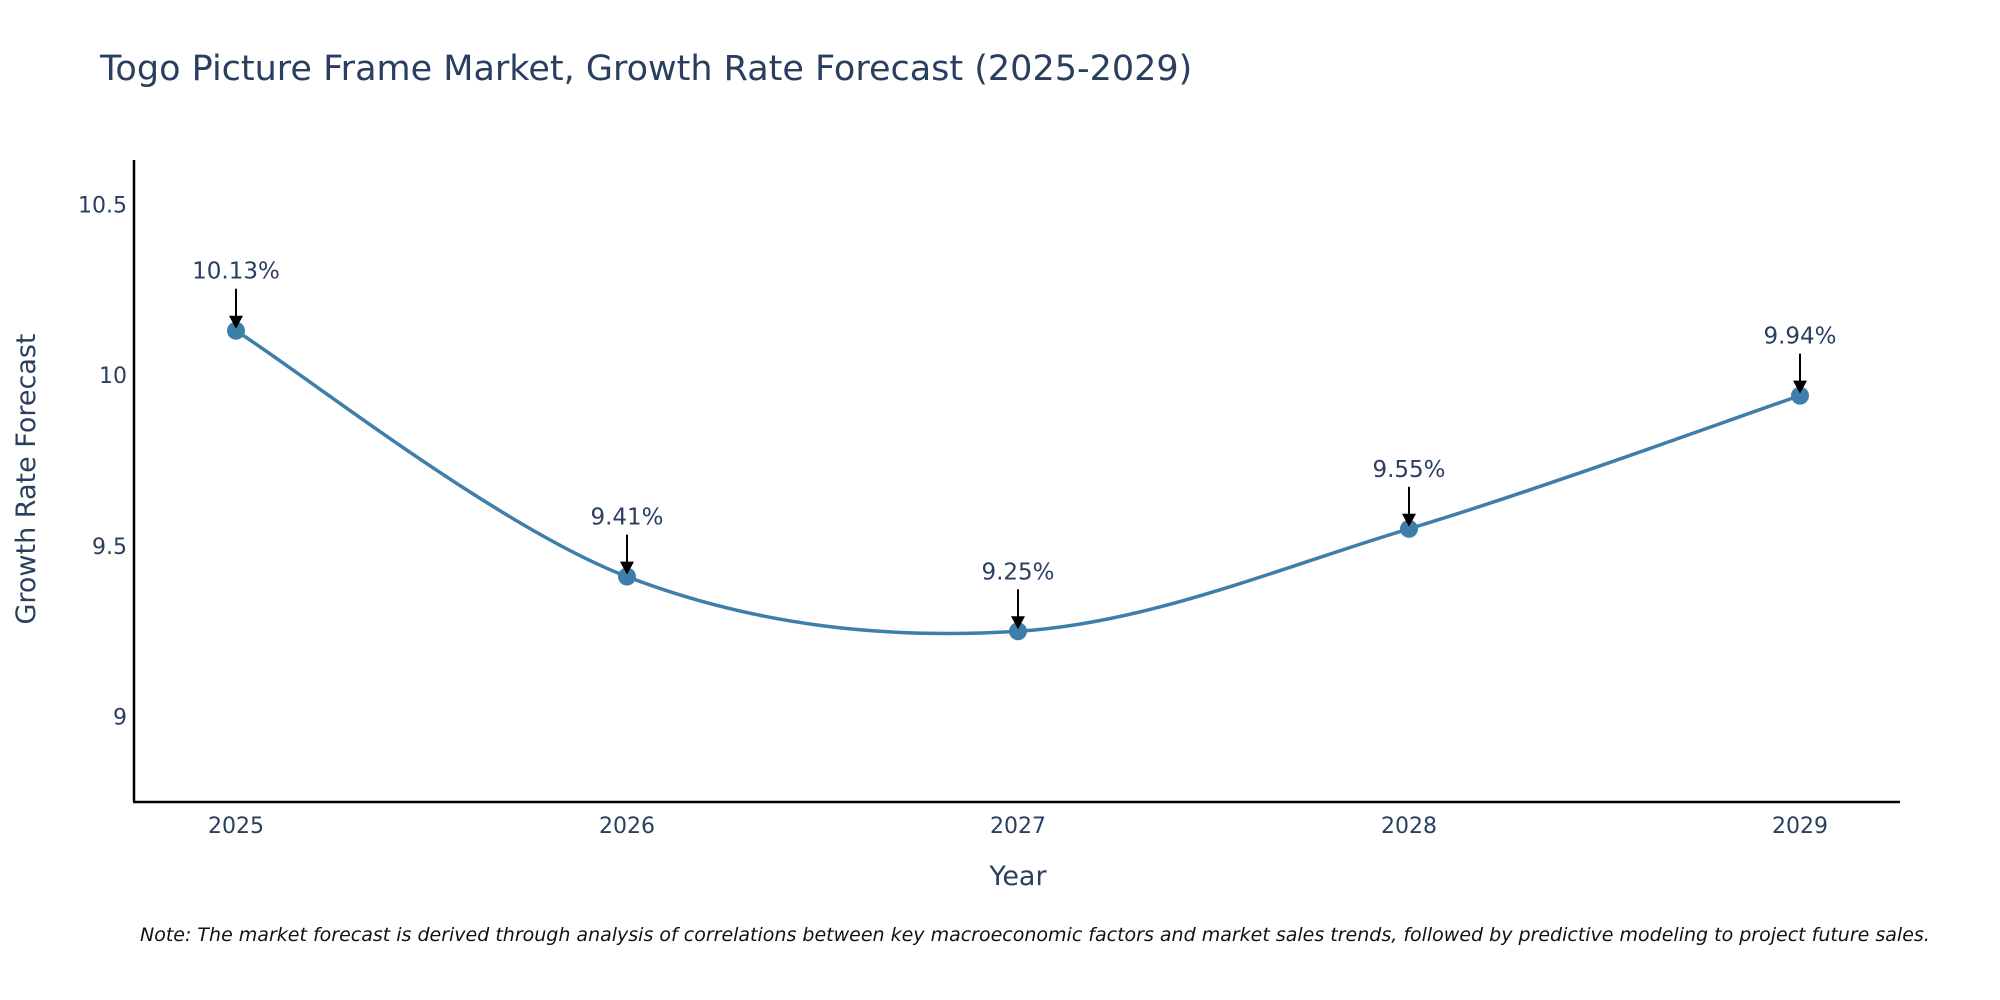 Image resolution: width=2000 pixels, height=1000 pixels. What do you see at coordinates (102, 461) in the screenshot?
I see `y-axis-ticks: 9 9.5 10 10.5` at bounding box center [102, 461].